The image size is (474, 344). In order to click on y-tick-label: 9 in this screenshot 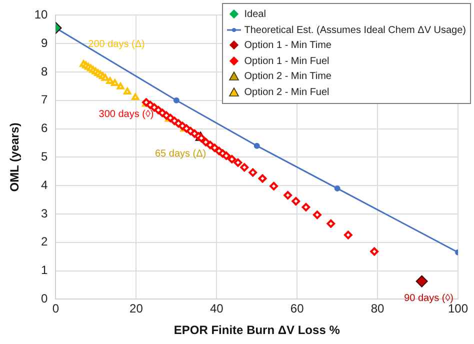, I will do `click(44, 43)`.